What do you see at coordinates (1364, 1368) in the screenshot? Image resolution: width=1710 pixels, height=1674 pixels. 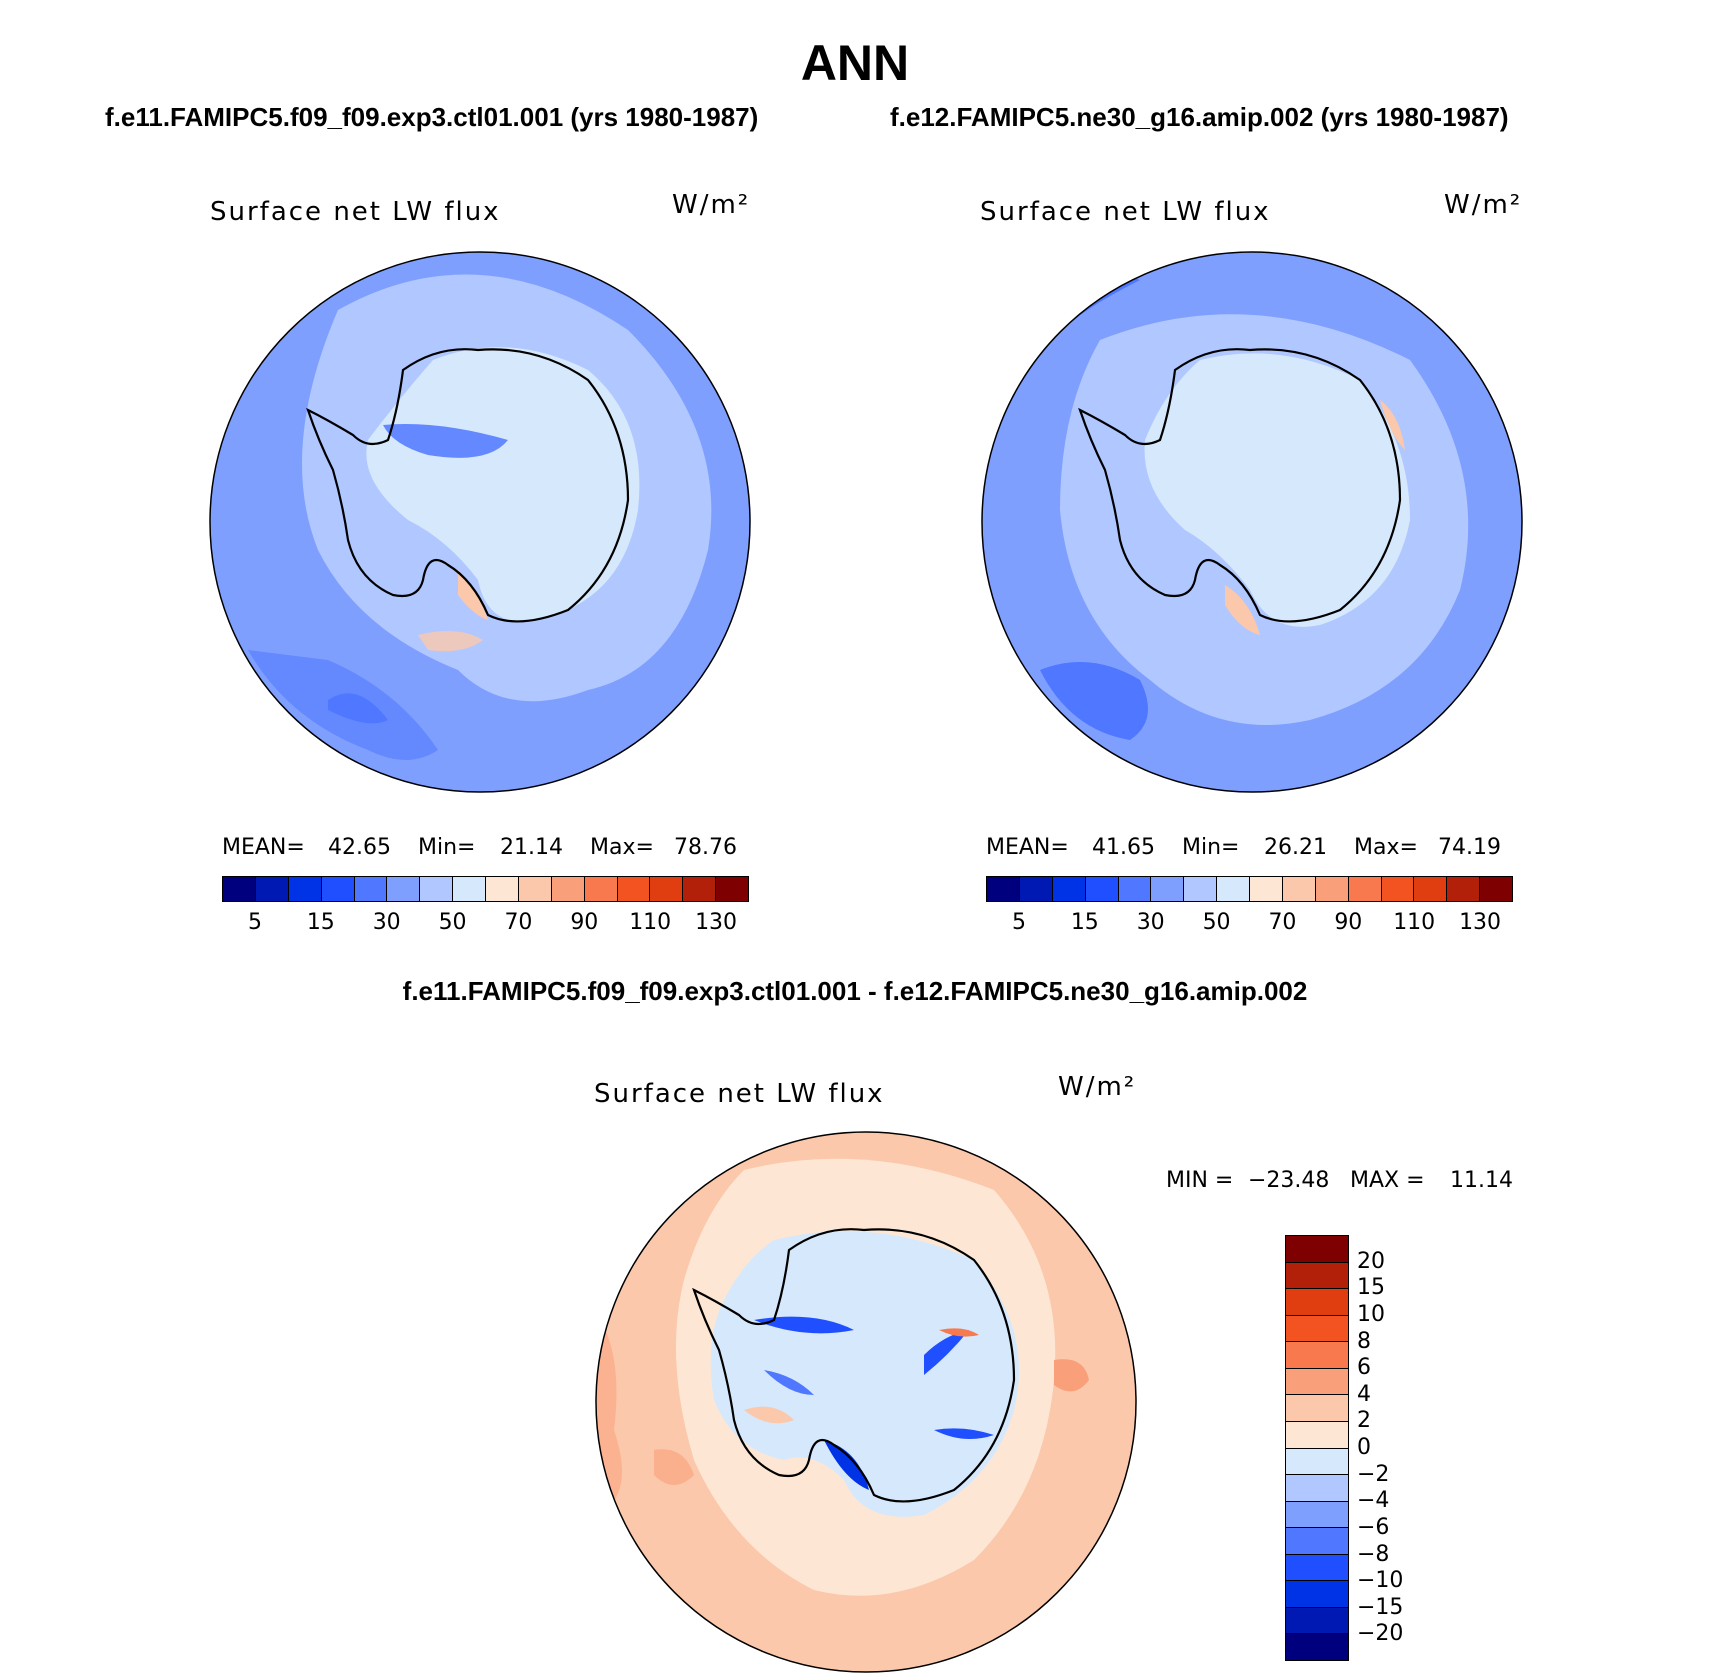 I see `diff-colorbar-tick-label: 6` at bounding box center [1364, 1368].